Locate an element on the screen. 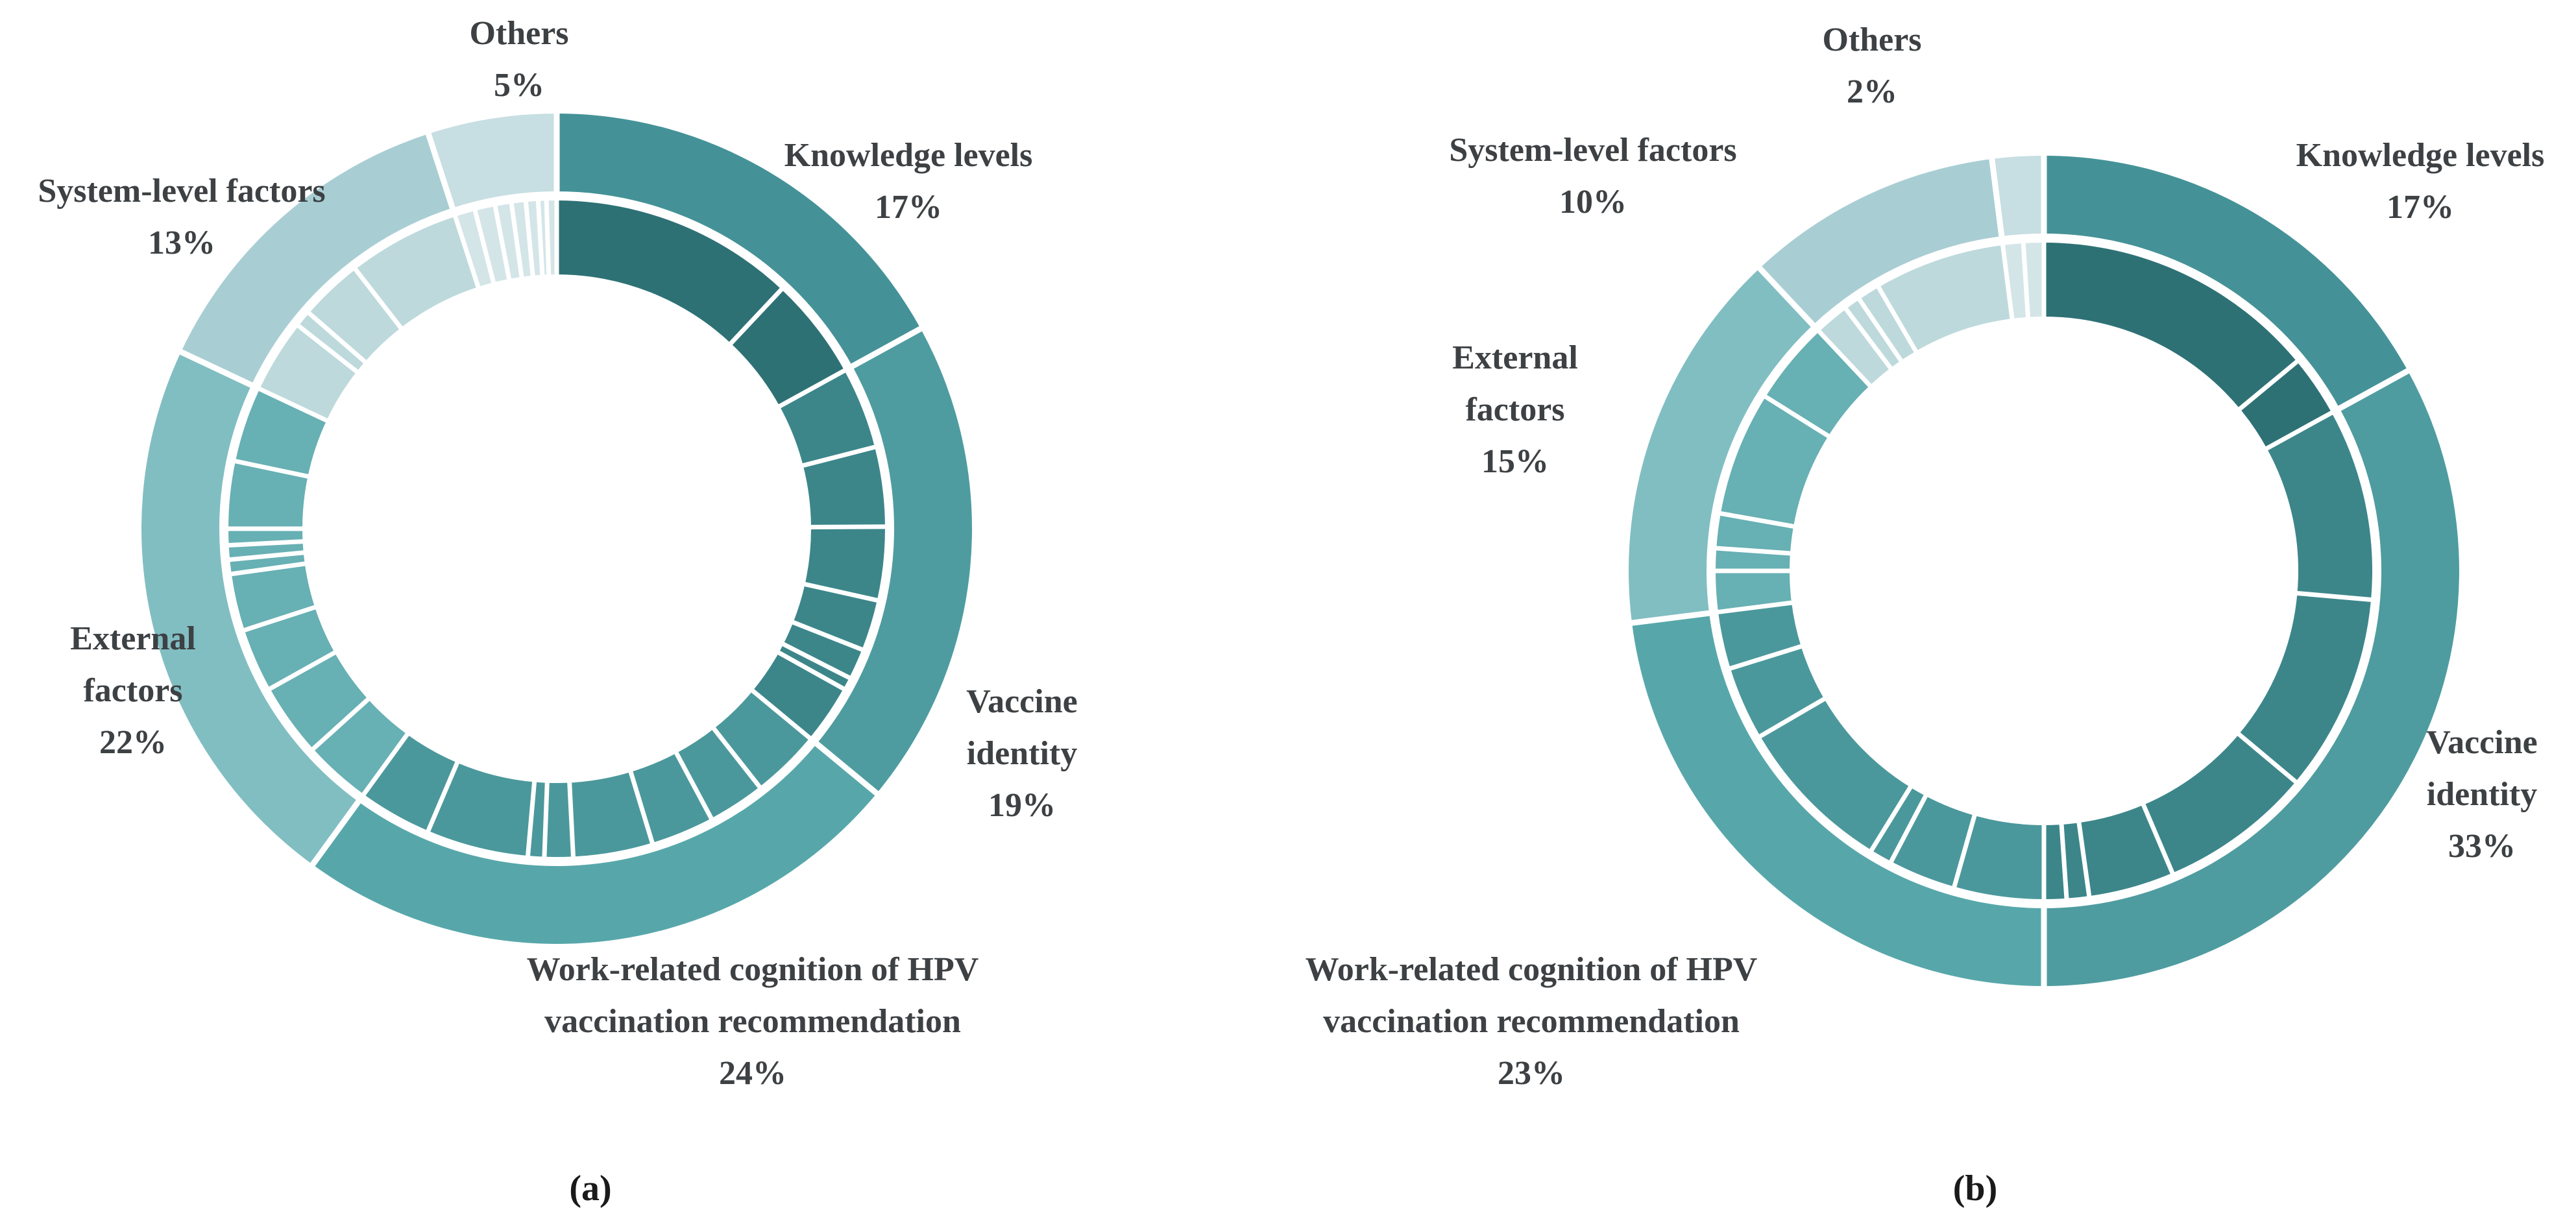 Image resolution: width=2576 pixels, height=1230 pixels. outer-segment-others is located at coordinates (492, 161).